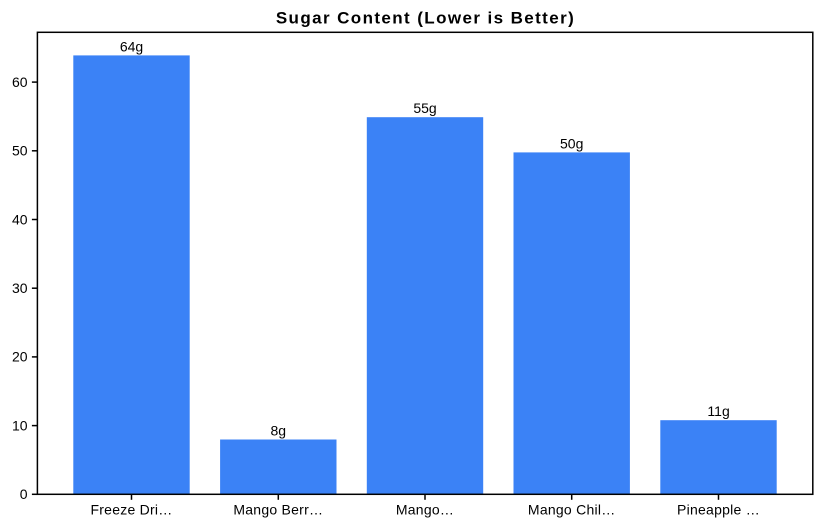 This screenshot has height=528, width=822. I want to click on svg-text: 64g, so click(131, 46).